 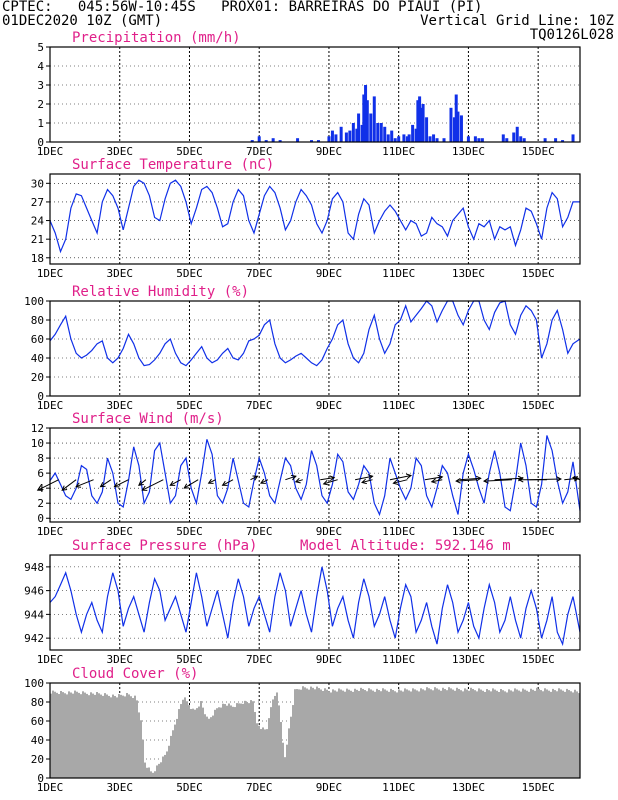 I want to click on series-line, so click(x=314, y=216).